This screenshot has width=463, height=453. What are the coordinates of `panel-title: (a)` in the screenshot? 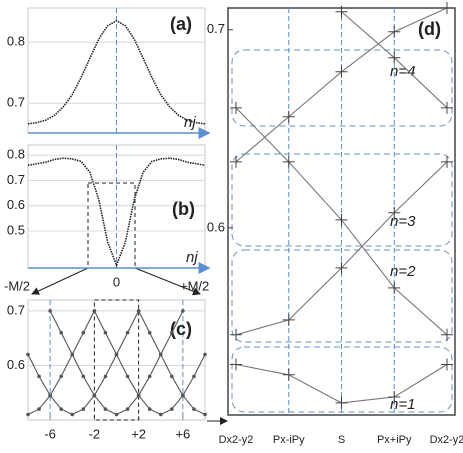 It's located at (181, 24).